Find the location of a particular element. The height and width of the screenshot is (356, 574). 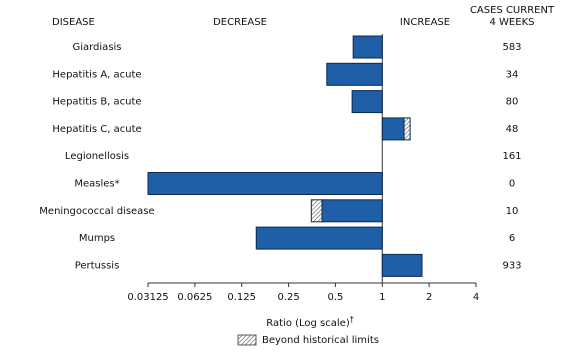

x-tick-label: 0.0625 is located at coordinates (194, 297).